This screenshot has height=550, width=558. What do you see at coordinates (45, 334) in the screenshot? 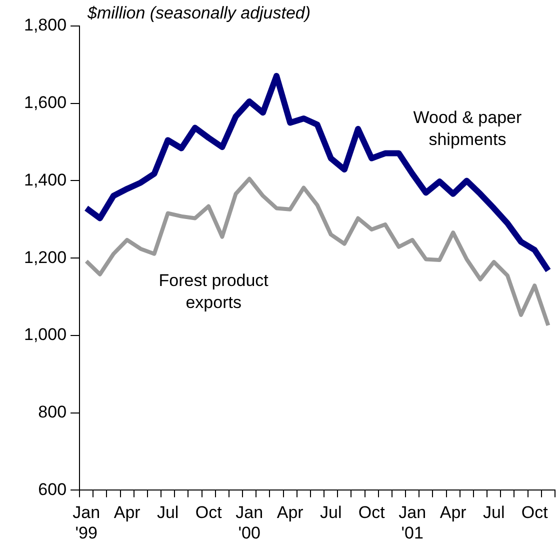
I see `y-tick-label: 1,000` at bounding box center [45, 334].